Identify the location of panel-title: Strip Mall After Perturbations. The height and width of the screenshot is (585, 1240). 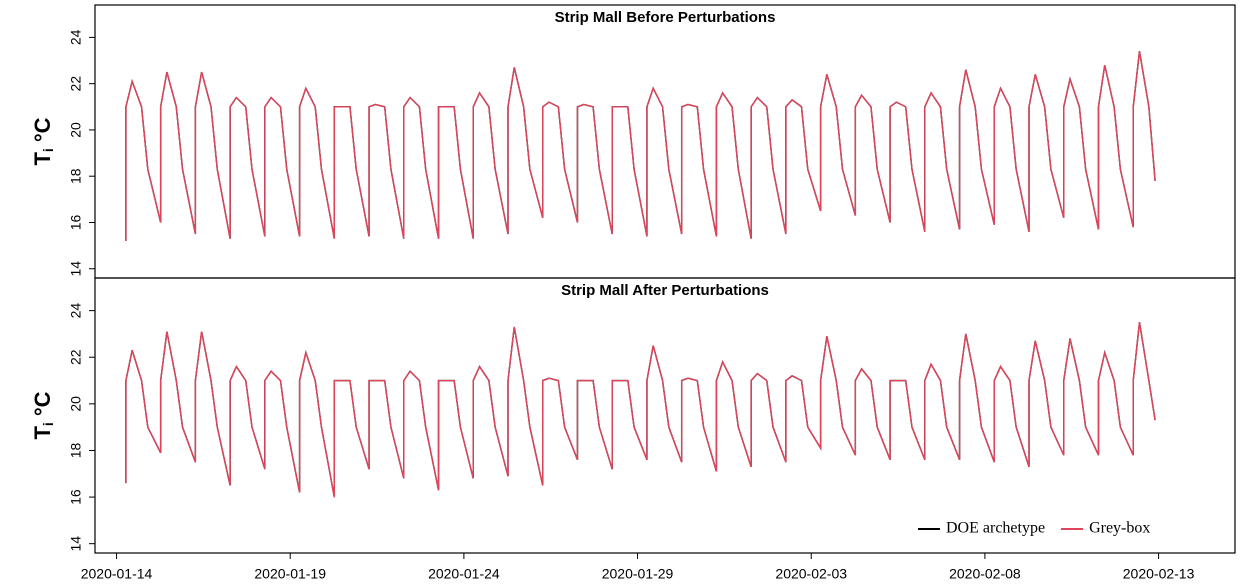
(665, 290).